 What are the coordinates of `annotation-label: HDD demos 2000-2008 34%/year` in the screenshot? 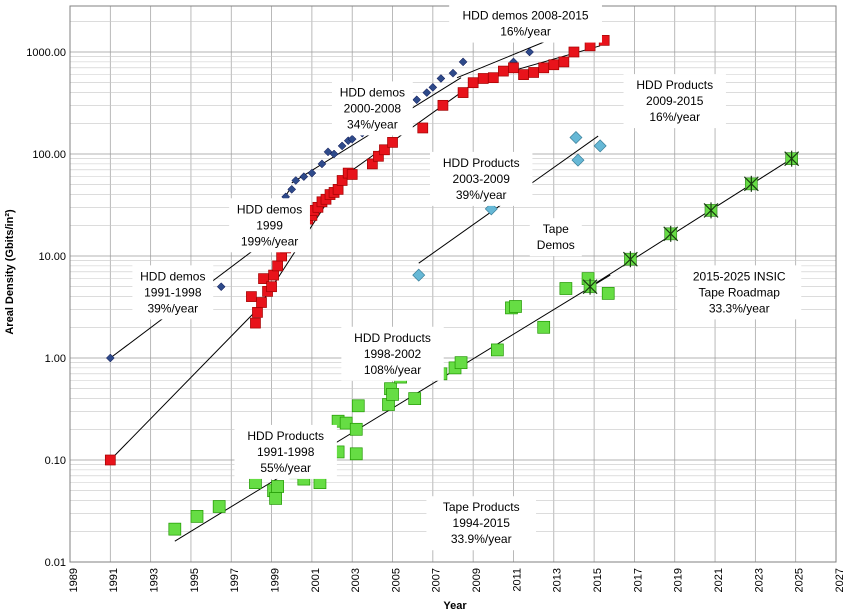 It's located at (372, 108).